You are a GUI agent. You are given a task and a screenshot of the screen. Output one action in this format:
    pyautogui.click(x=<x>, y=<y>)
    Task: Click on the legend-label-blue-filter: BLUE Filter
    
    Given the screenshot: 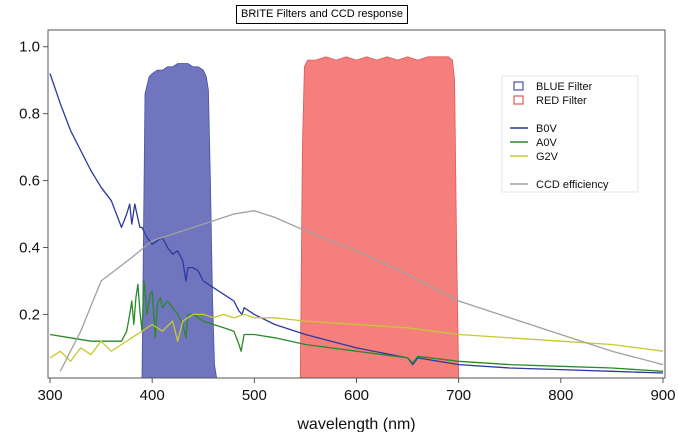 What is the action you would take?
    pyautogui.click(x=564, y=87)
    